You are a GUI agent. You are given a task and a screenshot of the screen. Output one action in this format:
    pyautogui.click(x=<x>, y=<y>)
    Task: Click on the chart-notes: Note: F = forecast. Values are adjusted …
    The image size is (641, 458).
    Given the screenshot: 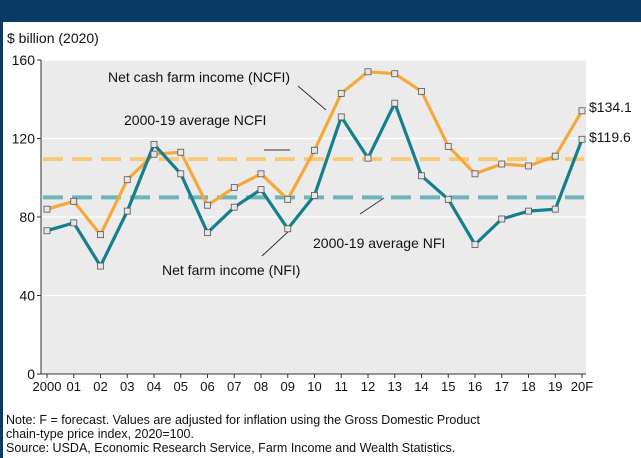 What is the action you would take?
    pyautogui.click(x=321, y=434)
    